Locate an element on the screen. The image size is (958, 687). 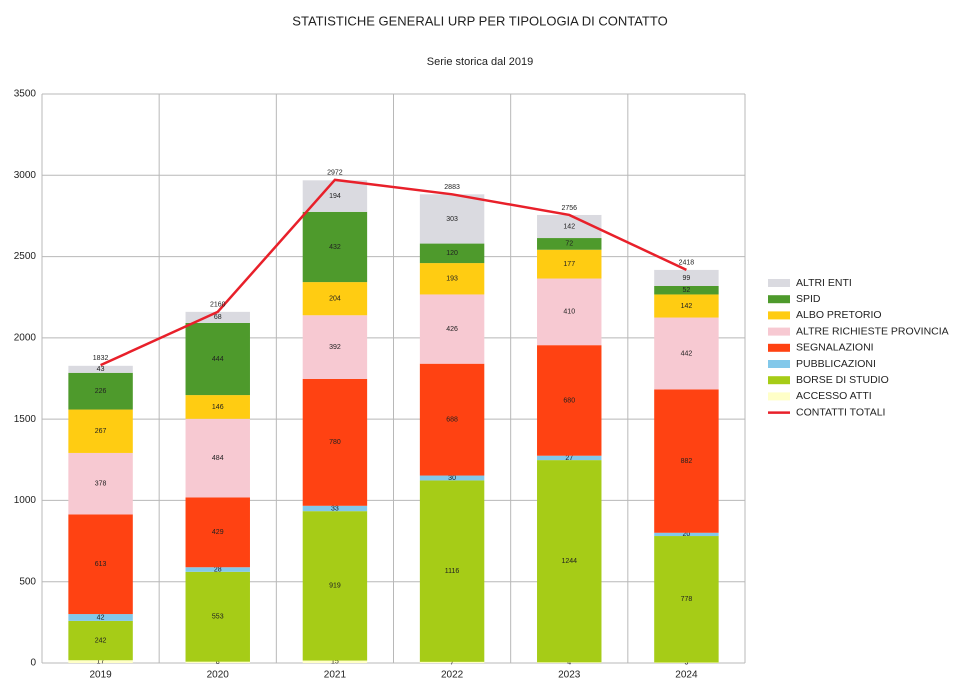
legend-label: ALTRI ENTI is located at coordinates (824, 283).